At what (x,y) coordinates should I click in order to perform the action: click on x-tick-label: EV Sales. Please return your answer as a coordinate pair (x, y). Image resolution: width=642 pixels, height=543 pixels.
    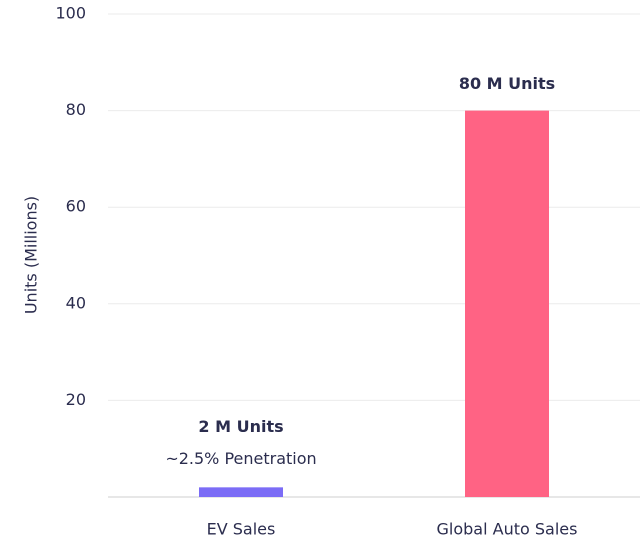
    Looking at the image, I should click on (241, 529).